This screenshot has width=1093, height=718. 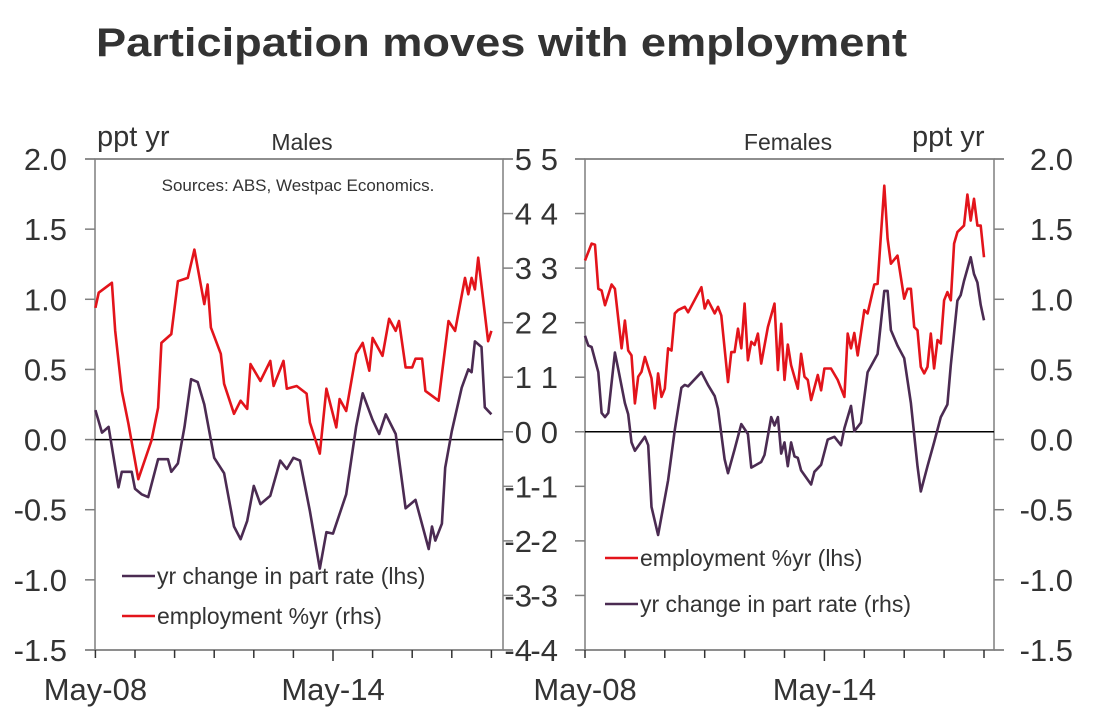 I want to click on y-right-tick-label: 1.0, so click(x=1051, y=299).